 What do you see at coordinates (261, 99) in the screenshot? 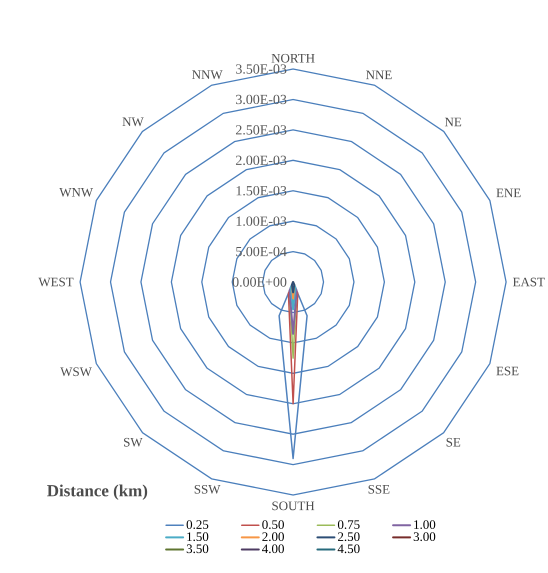
I see `y-tick-label: 3.00E-03` at bounding box center [261, 99].